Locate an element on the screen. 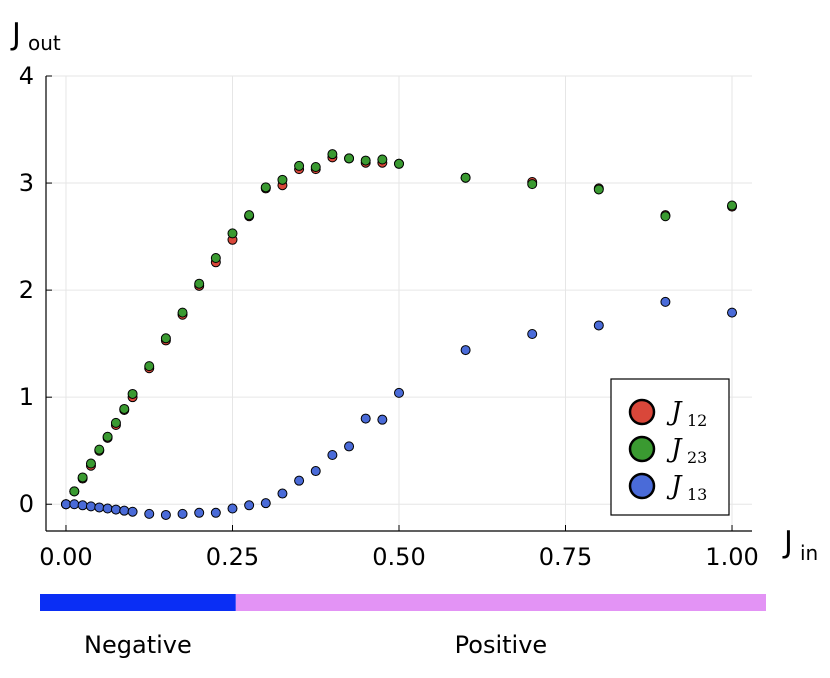 This screenshot has width=830, height=678. legend-label-sub: 23 is located at coordinates (697, 457).